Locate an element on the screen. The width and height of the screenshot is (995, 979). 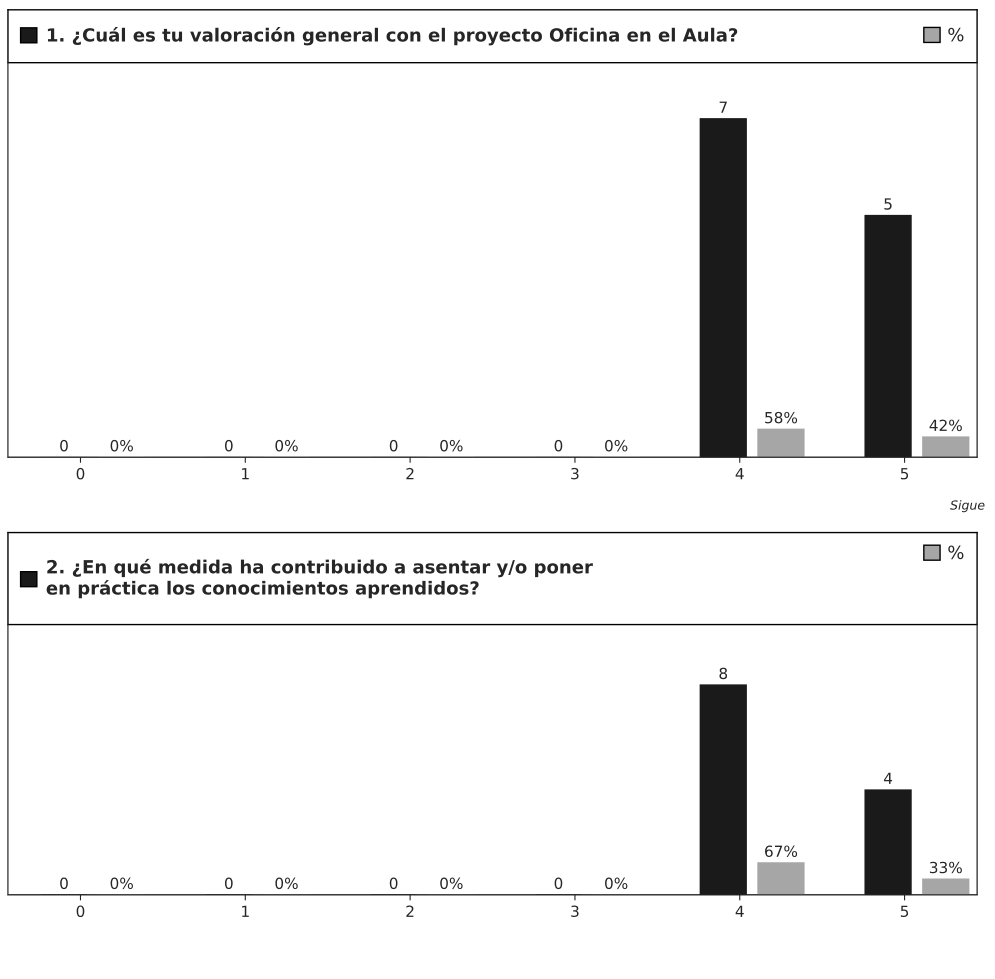
data-label: 4 is located at coordinates (888, 778).